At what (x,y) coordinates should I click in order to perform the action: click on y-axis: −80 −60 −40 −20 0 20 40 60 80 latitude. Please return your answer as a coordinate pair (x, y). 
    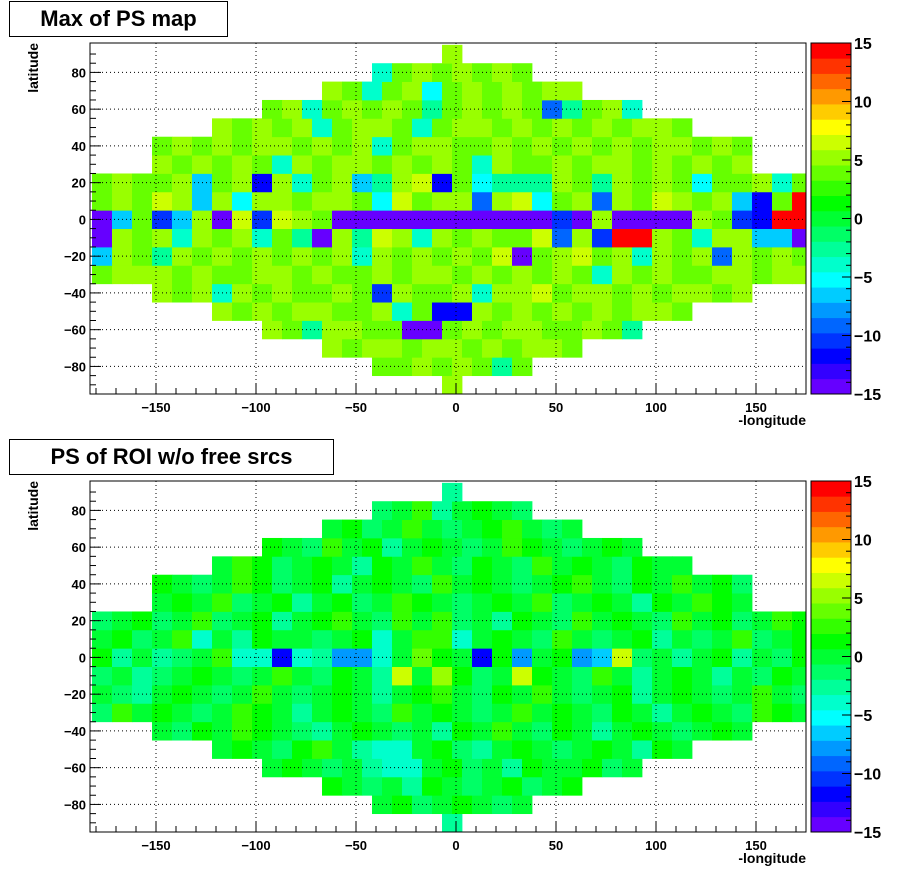
    Looking at the image, I should click on (63, 652).